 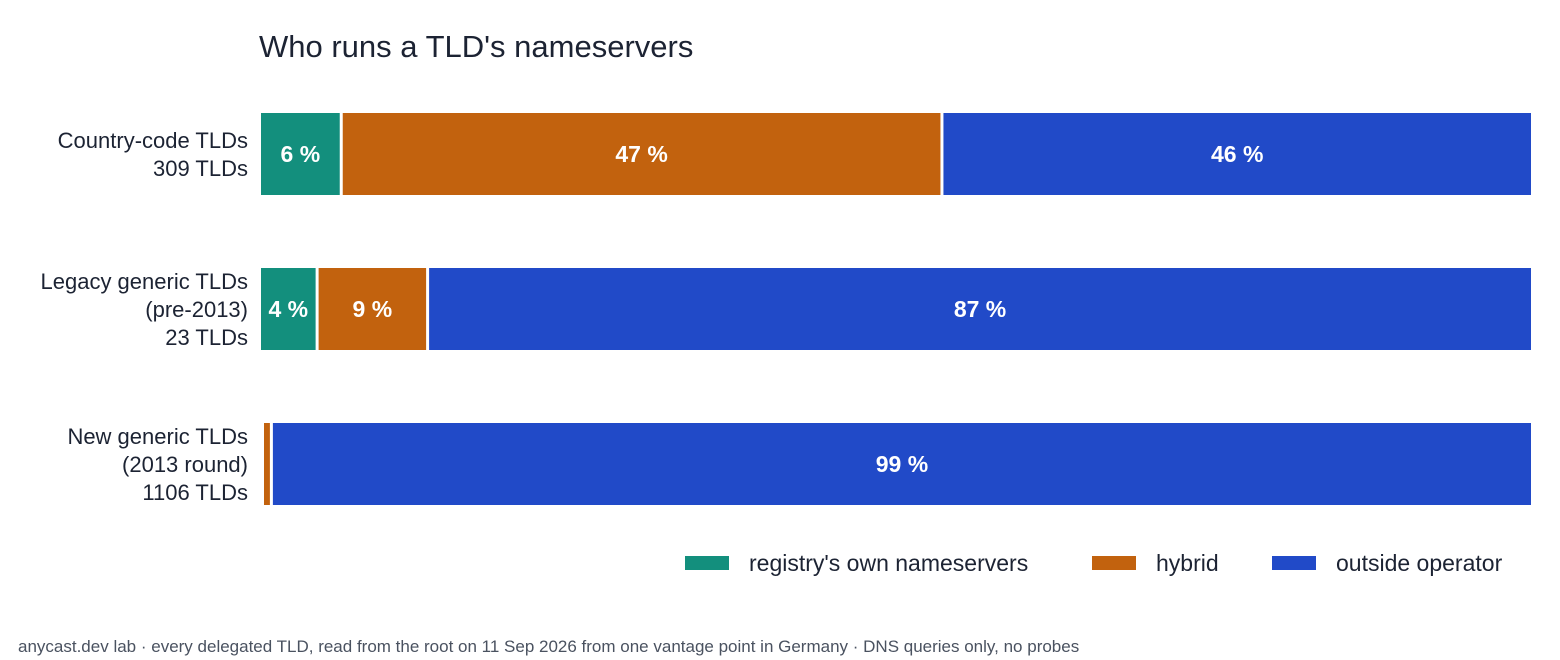 I want to click on data-label-country-code-tlds-hybrid: 47 %, so click(x=641, y=154).